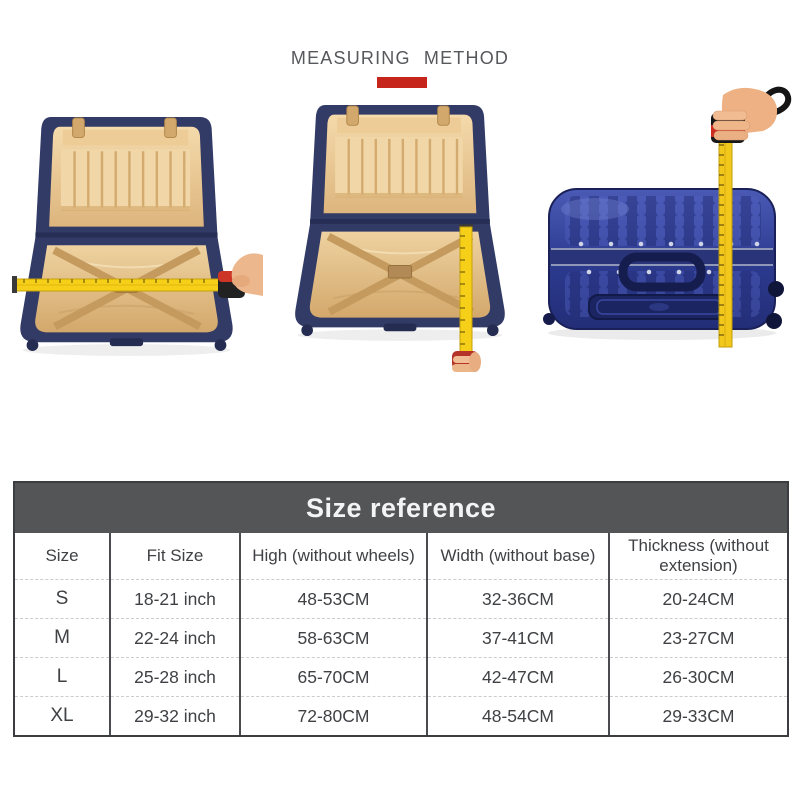  Describe the element at coordinates (517, 715) in the screenshot. I see `table-cell: 48-54CM` at that location.